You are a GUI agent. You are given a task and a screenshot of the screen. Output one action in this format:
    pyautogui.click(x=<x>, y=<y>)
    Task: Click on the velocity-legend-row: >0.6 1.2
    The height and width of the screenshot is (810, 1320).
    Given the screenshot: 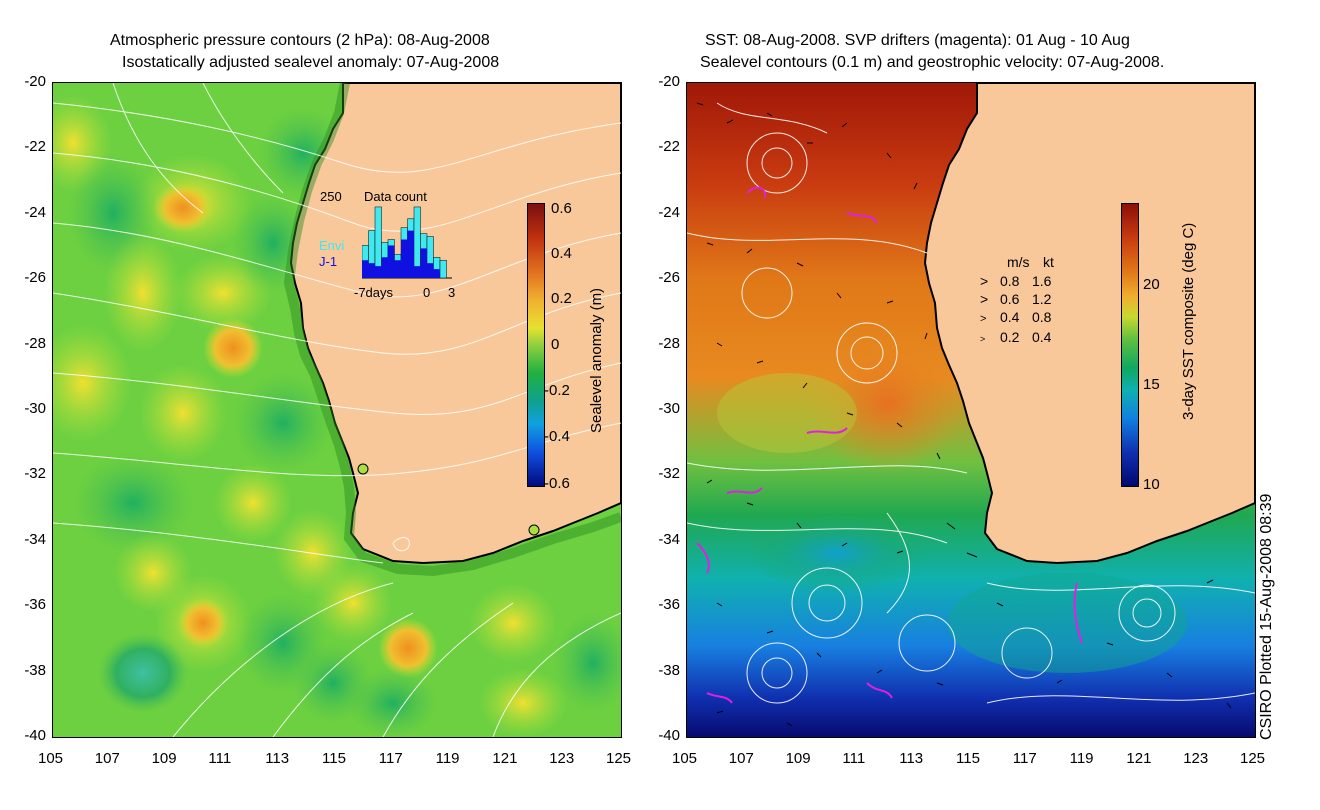 What is the action you would take?
    pyautogui.click(x=1016, y=299)
    